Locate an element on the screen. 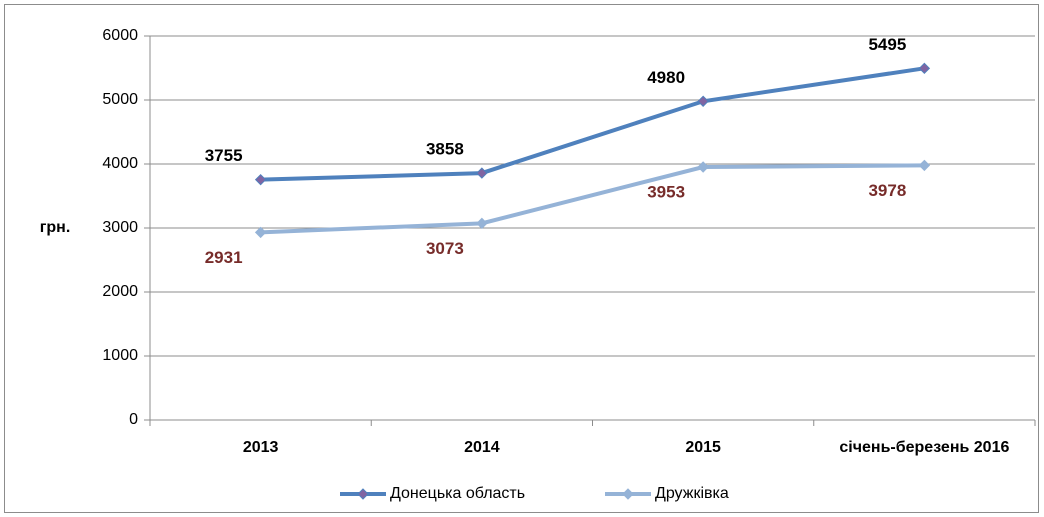 This screenshot has height=517, width=1044. data-label: 3073 is located at coordinates (445, 248).